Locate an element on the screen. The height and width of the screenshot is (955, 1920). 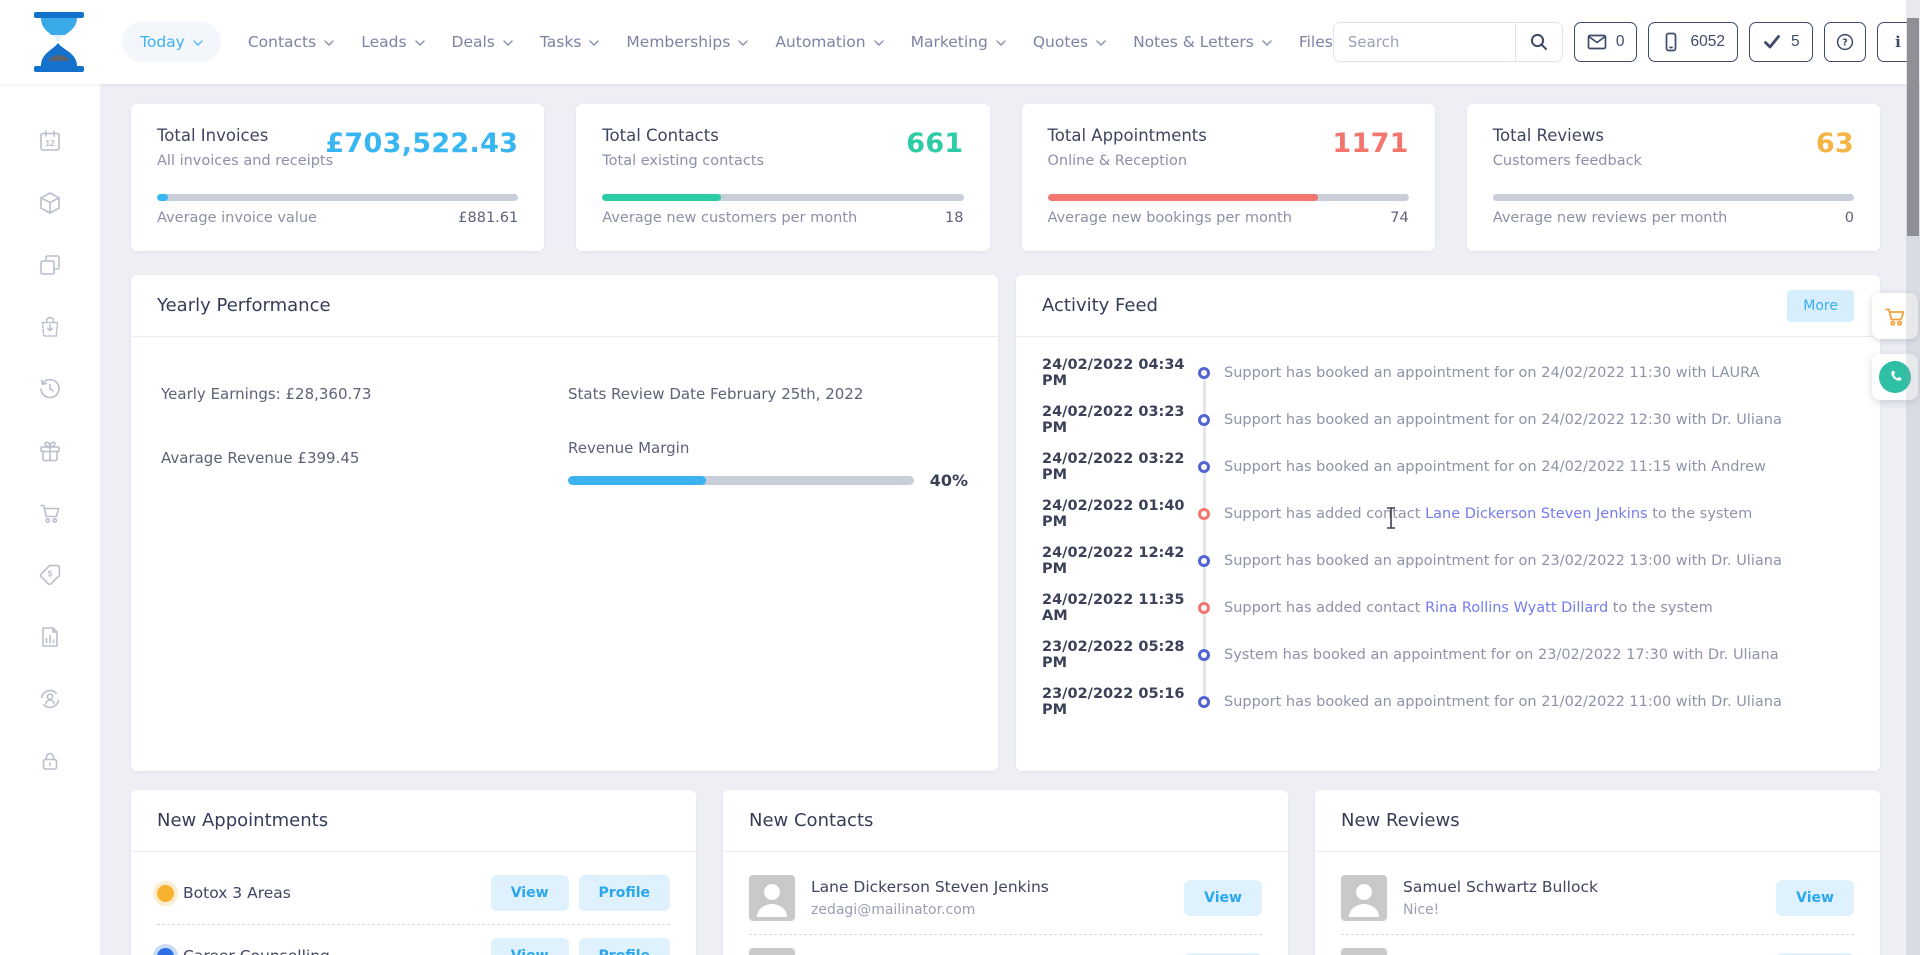
search-button is located at coordinates (1538, 42).